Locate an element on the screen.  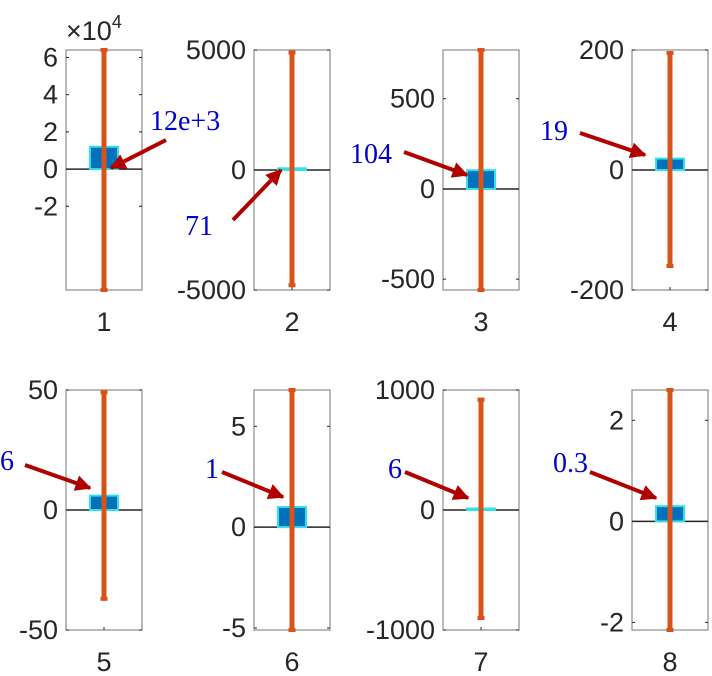
x-tick-label: 4 is located at coordinates (669, 322).